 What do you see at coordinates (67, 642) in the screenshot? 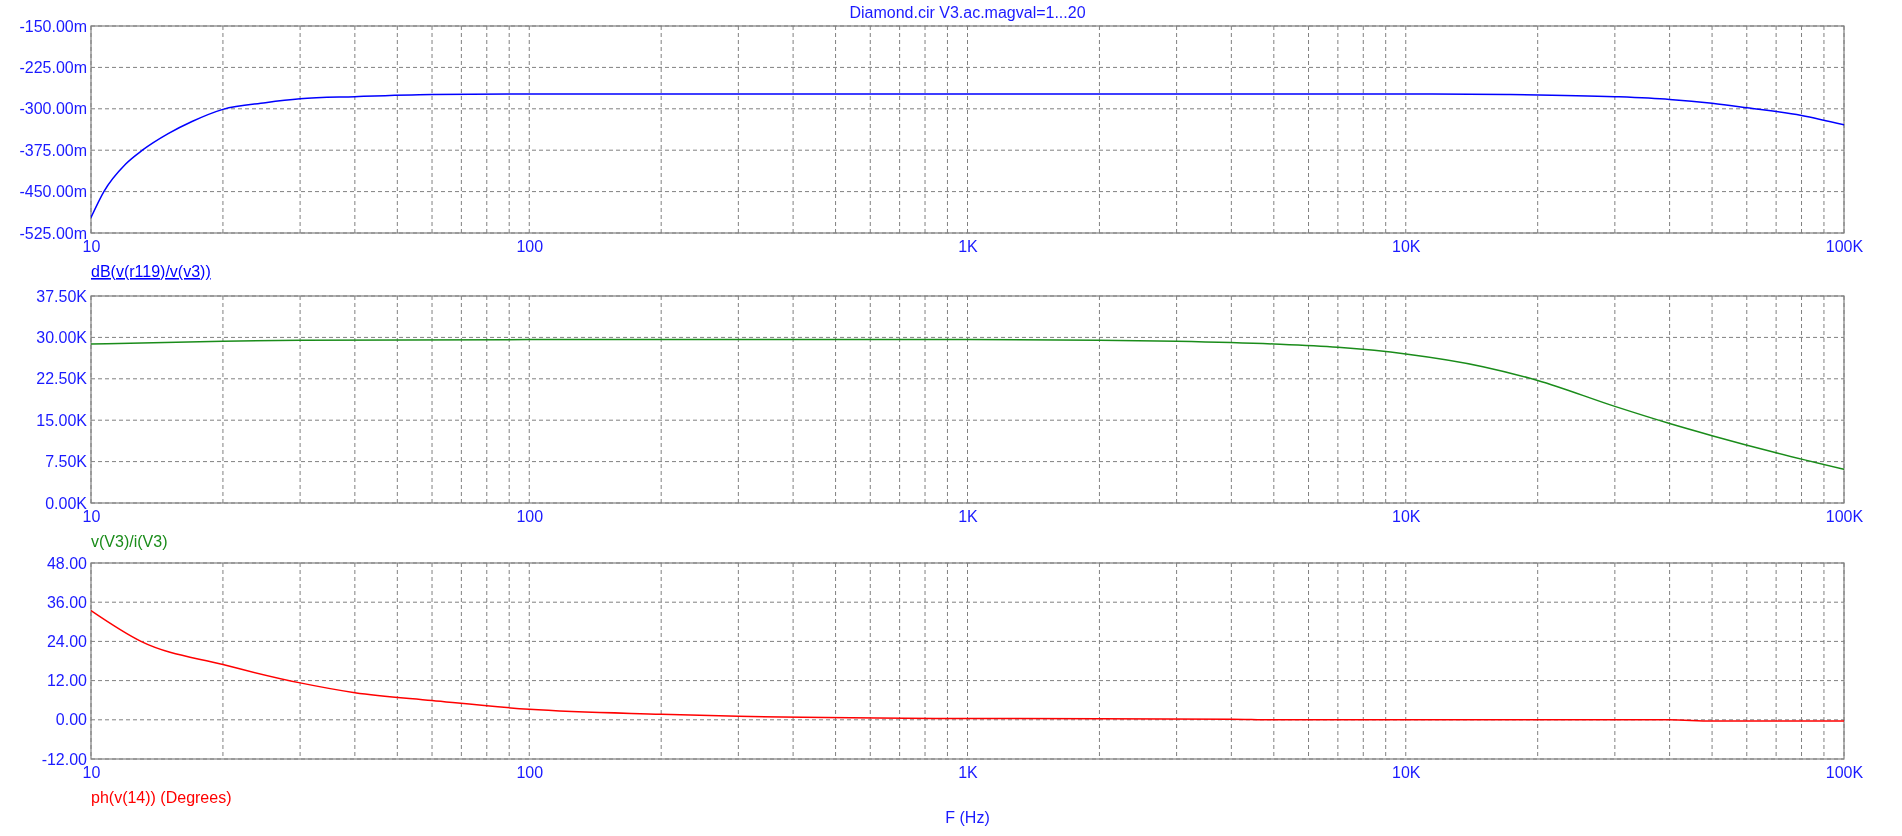
I see `y-tick-label: 24.00` at bounding box center [67, 642].